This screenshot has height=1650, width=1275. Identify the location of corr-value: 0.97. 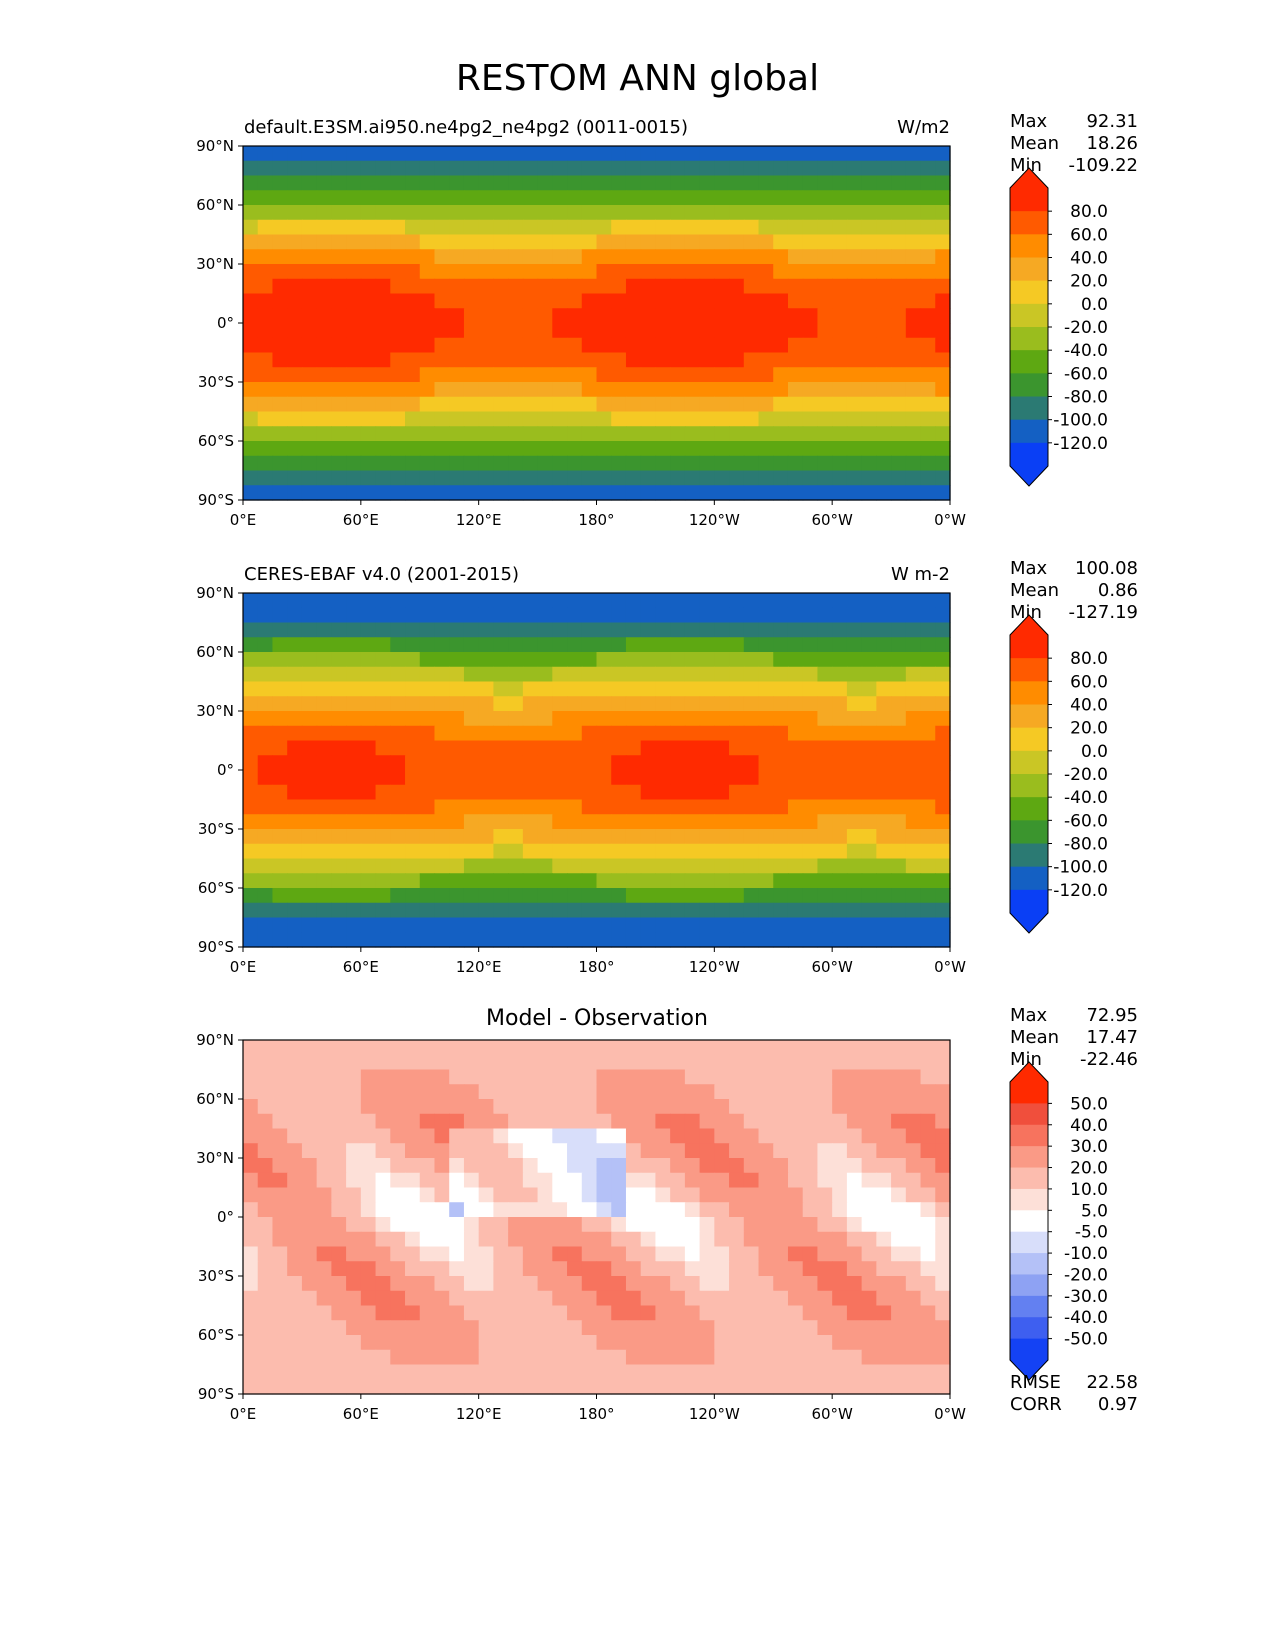
(1117, 1404).